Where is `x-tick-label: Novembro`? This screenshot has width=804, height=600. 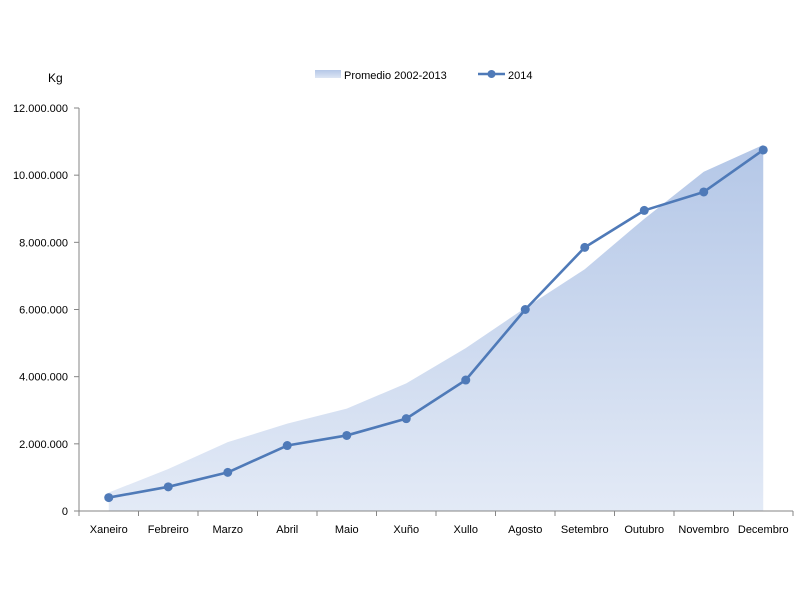 x-tick-label: Novembro is located at coordinates (703, 530).